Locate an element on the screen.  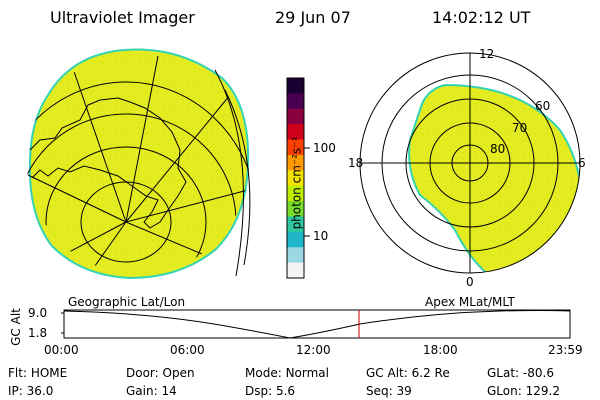
status-seq: Seq: 39 is located at coordinates (389, 391).